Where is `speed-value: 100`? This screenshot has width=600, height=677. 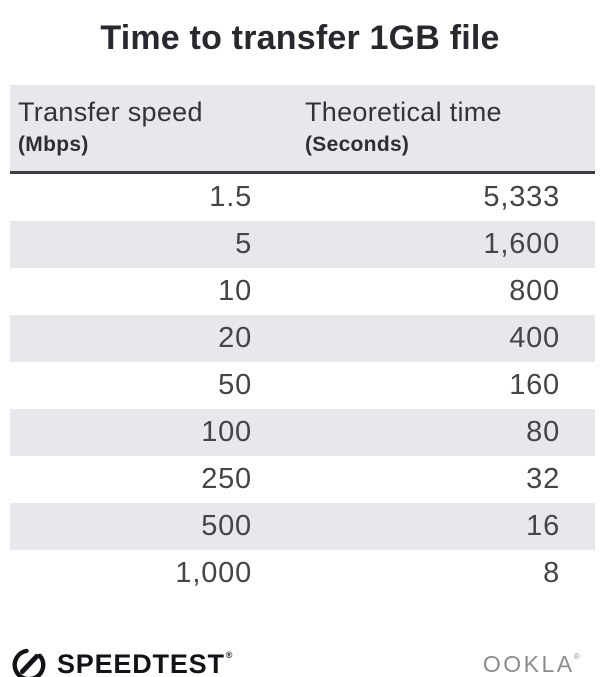 speed-value: 100 is located at coordinates (226, 432).